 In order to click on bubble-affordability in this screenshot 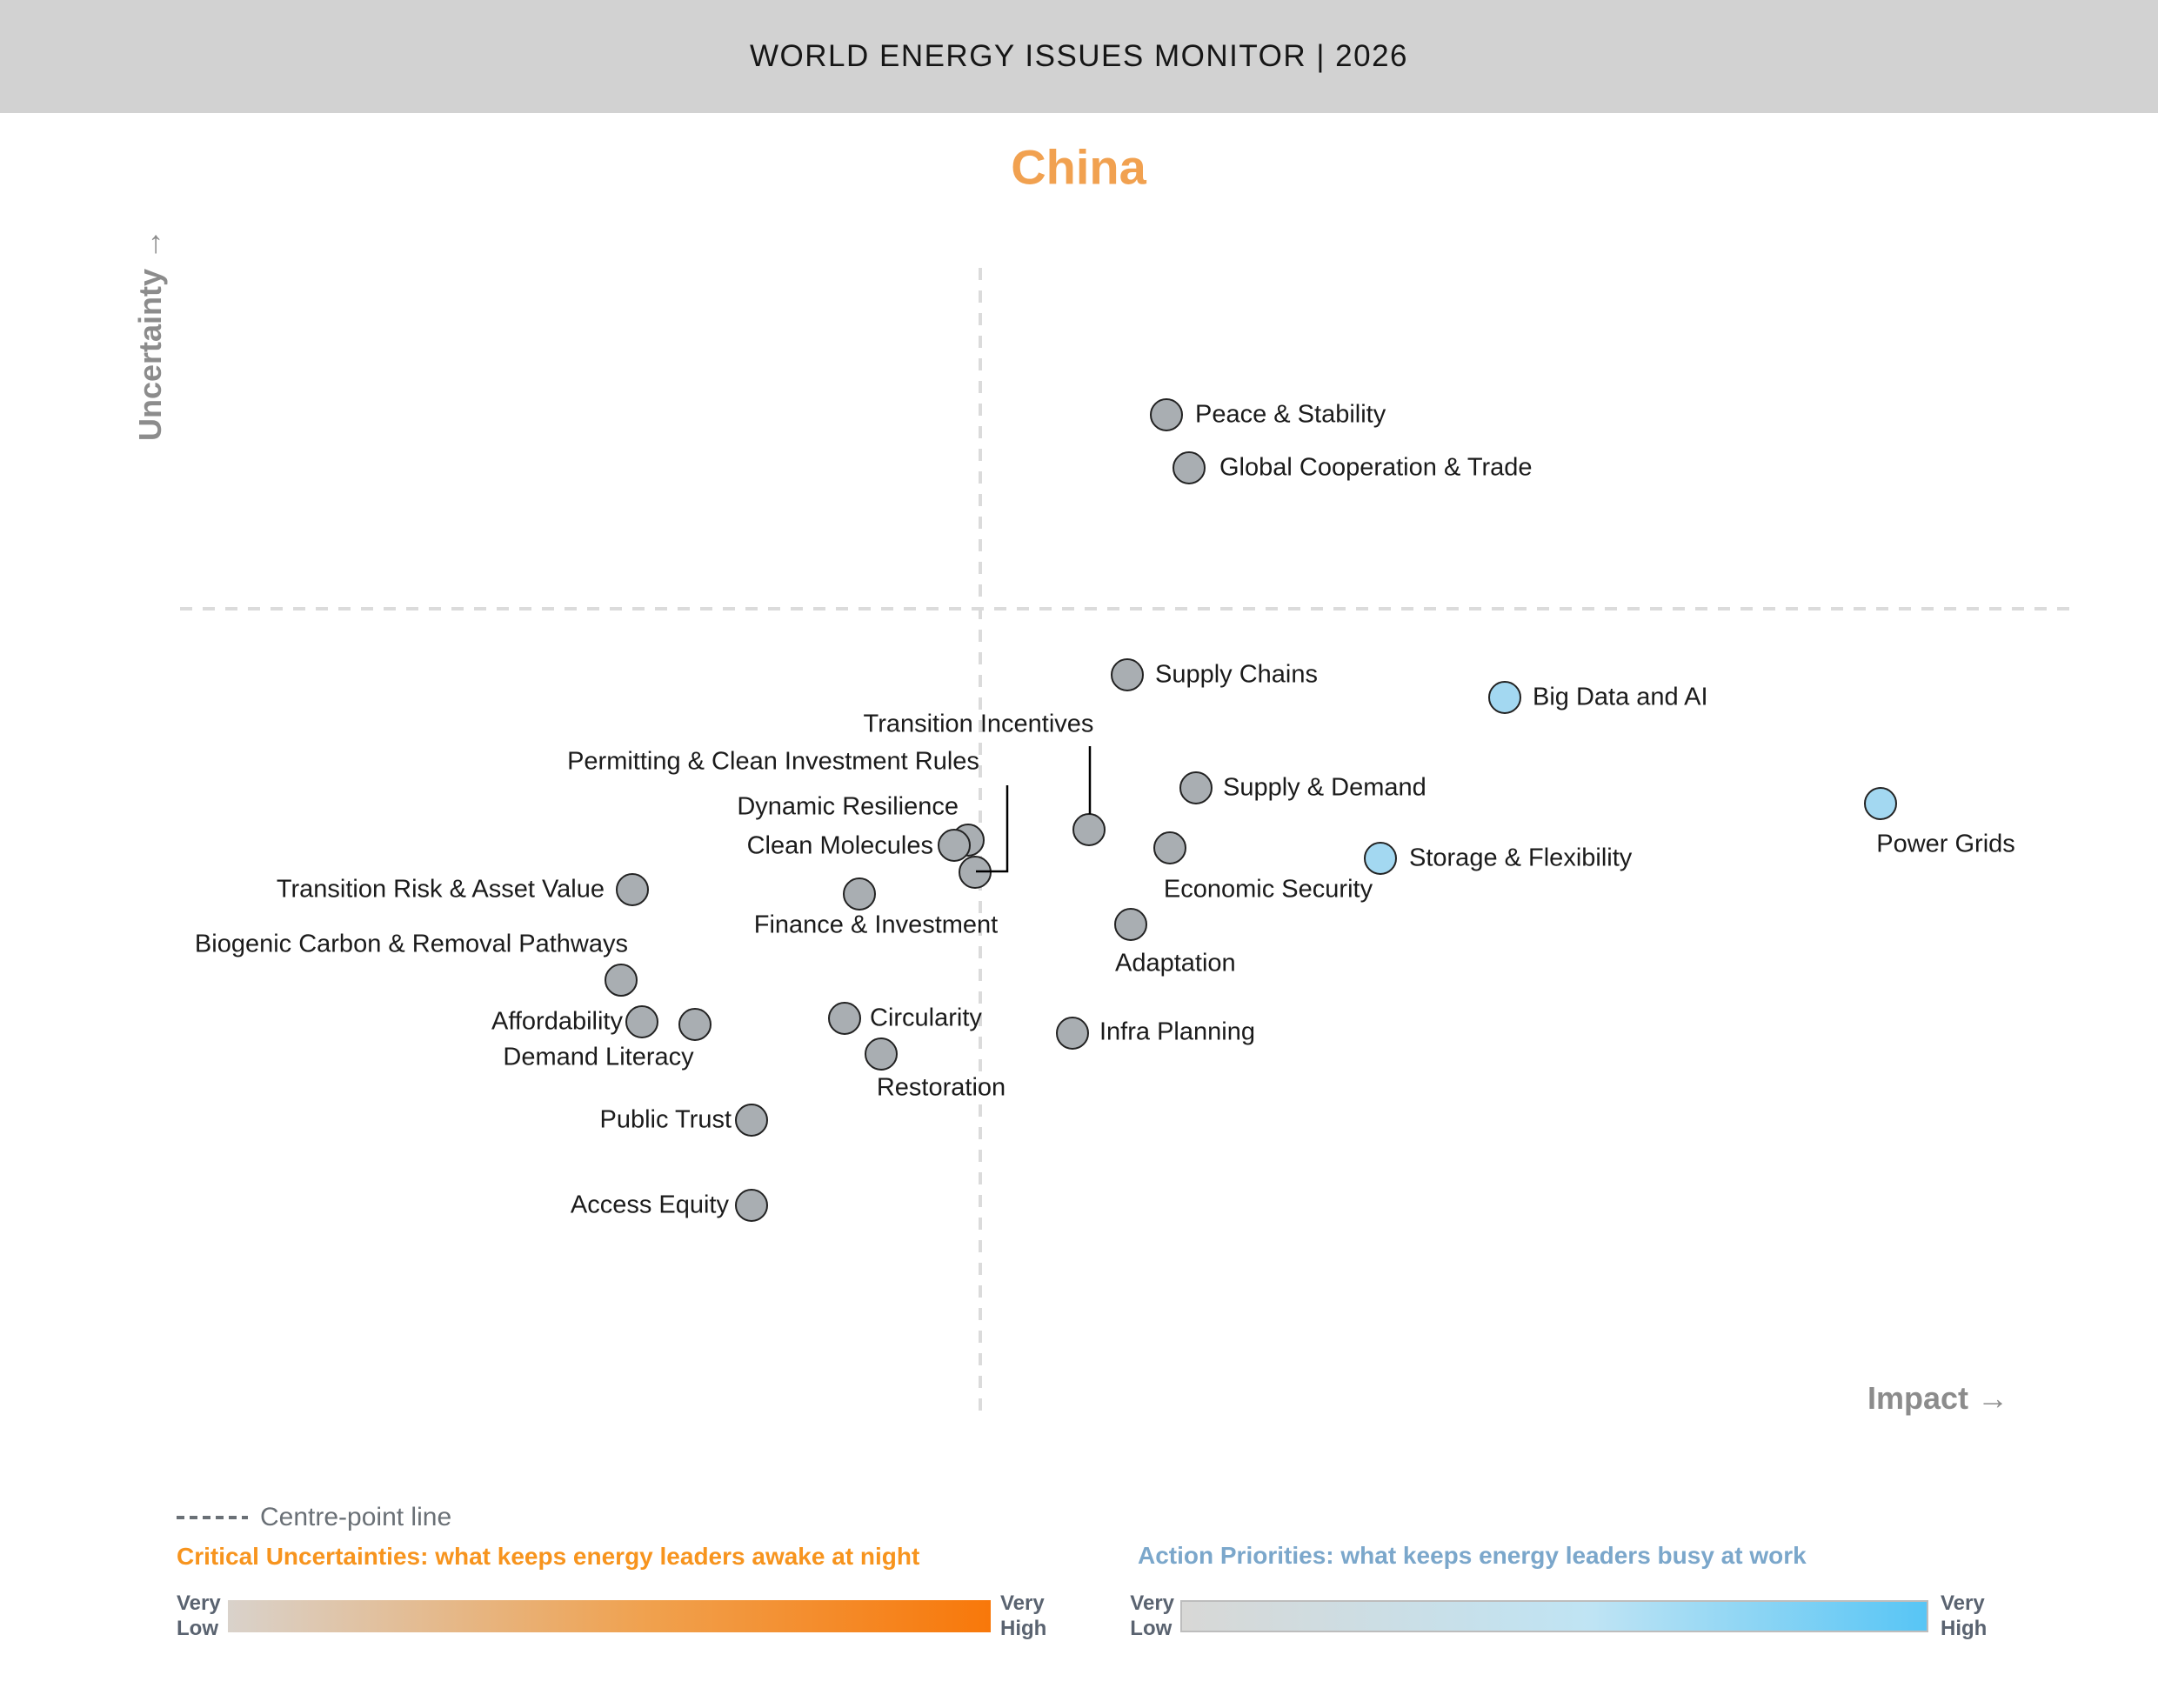, I will do `click(641, 1022)`.